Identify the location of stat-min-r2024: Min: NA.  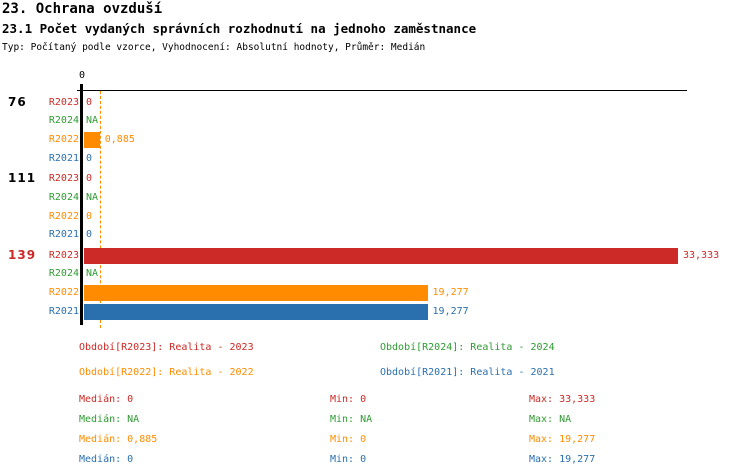
(351, 419).